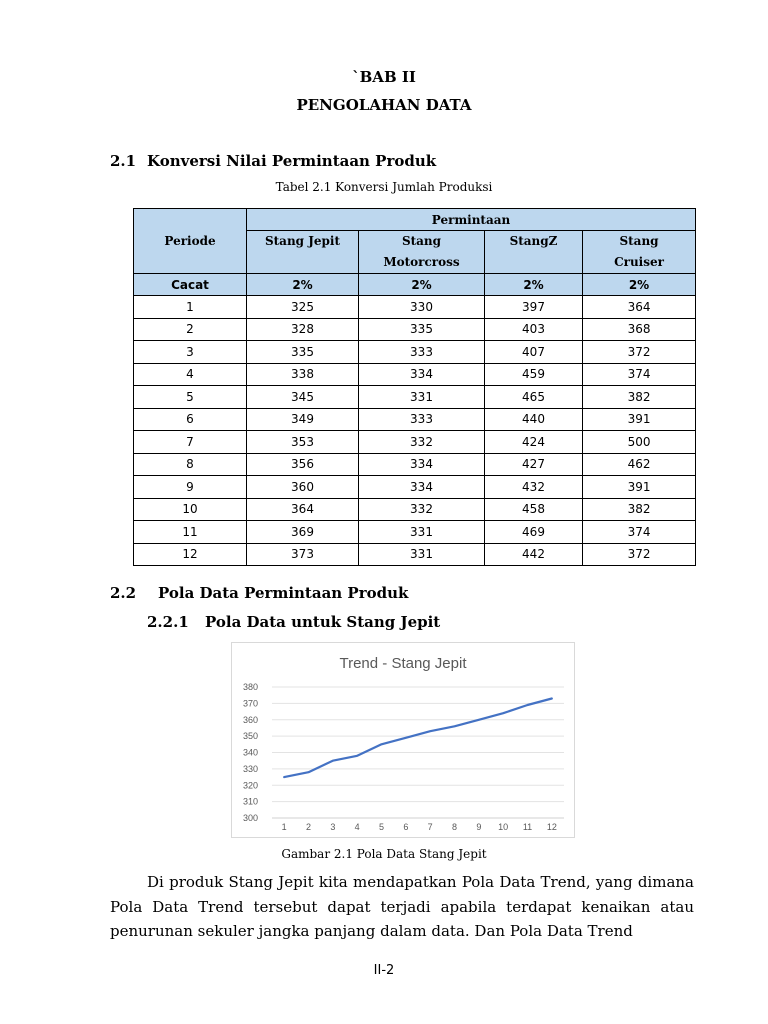 The image size is (768, 1024). I want to click on x-tick-label: 4, so click(357, 827).